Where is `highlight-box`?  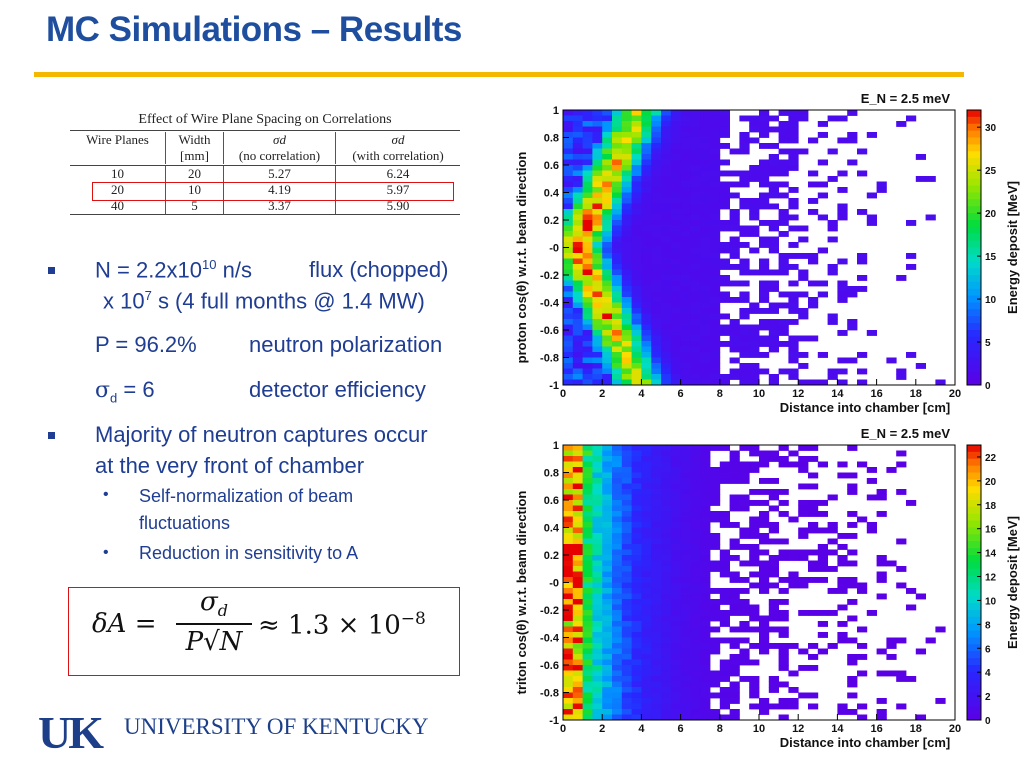 highlight-box is located at coordinates (273, 191).